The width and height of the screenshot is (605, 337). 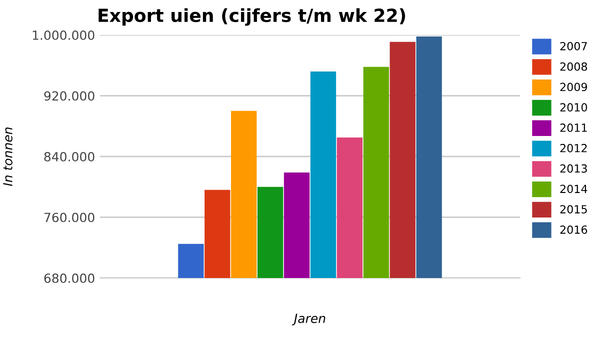 I want to click on legend-label: 2015, so click(x=573, y=209).